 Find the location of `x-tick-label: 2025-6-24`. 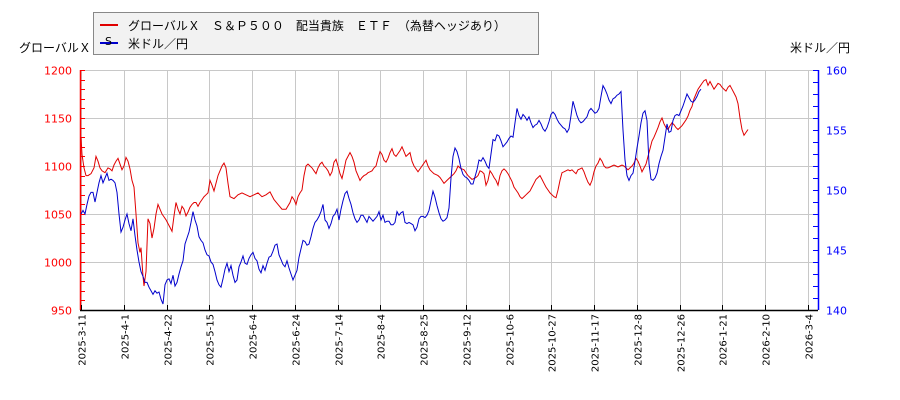

x-tick-label: 2025-6-24 is located at coordinates (297, 340).